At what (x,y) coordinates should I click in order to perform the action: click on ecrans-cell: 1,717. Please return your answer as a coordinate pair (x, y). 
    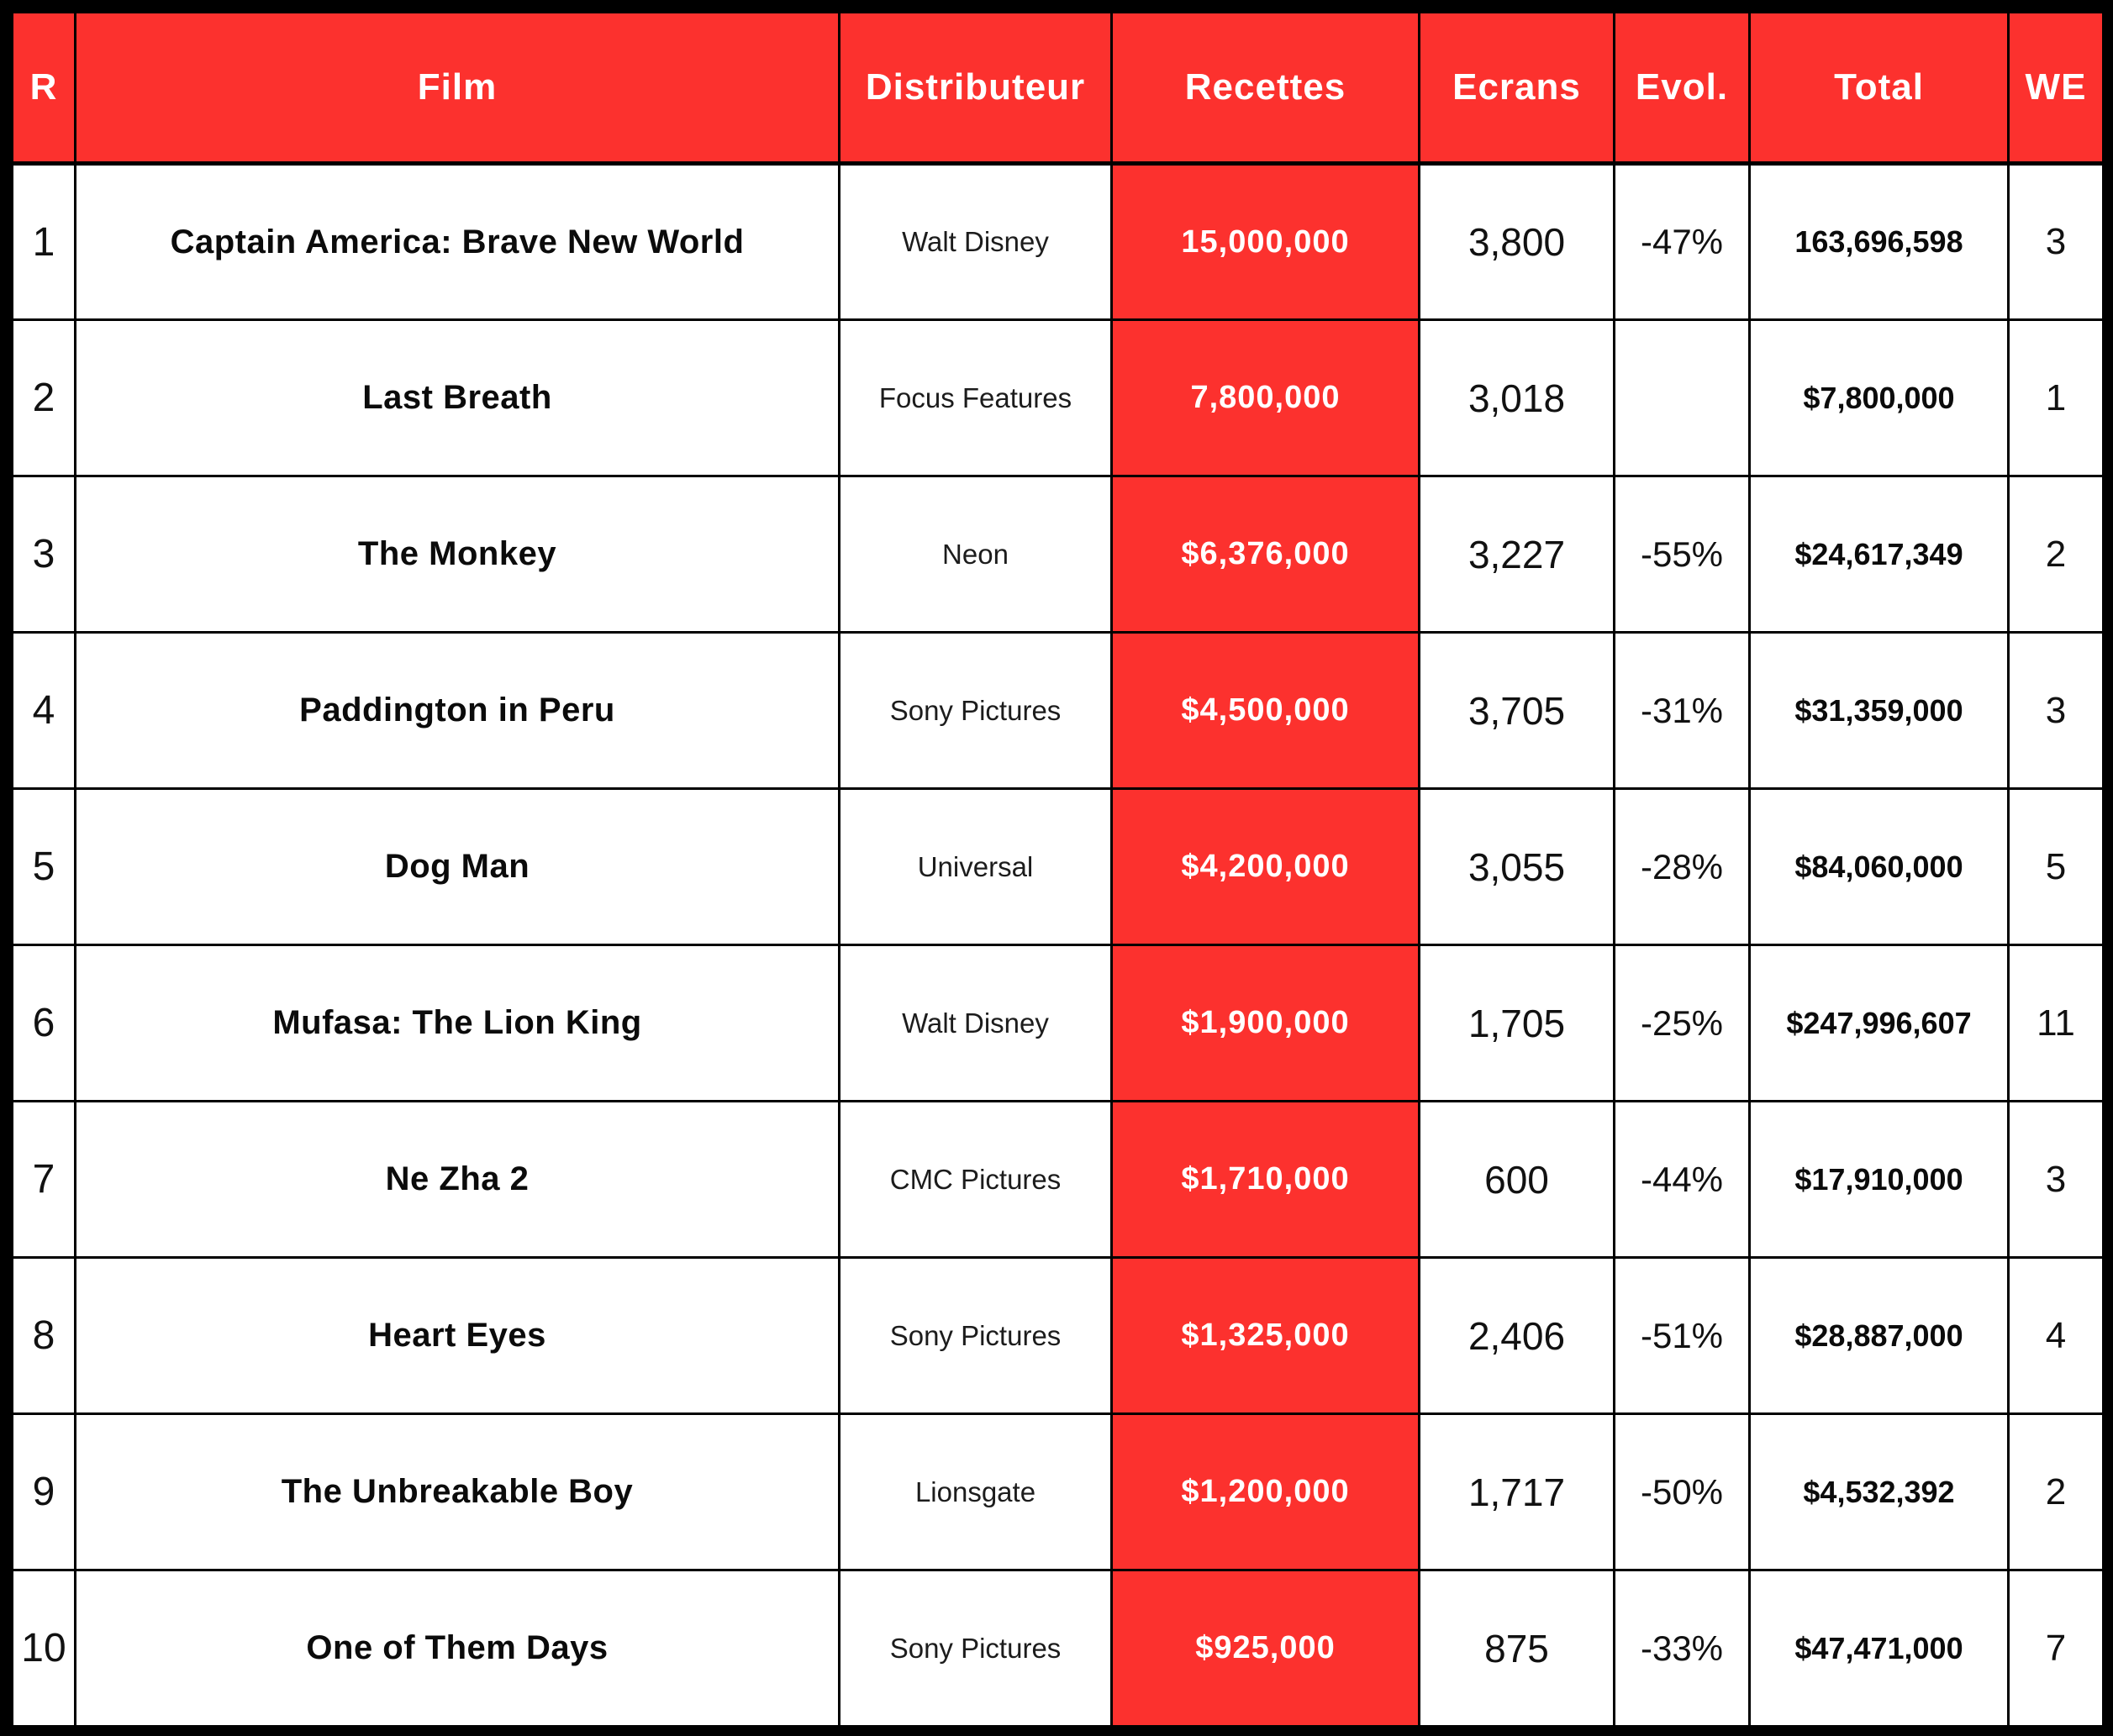
    Looking at the image, I should click on (1516, 1491).